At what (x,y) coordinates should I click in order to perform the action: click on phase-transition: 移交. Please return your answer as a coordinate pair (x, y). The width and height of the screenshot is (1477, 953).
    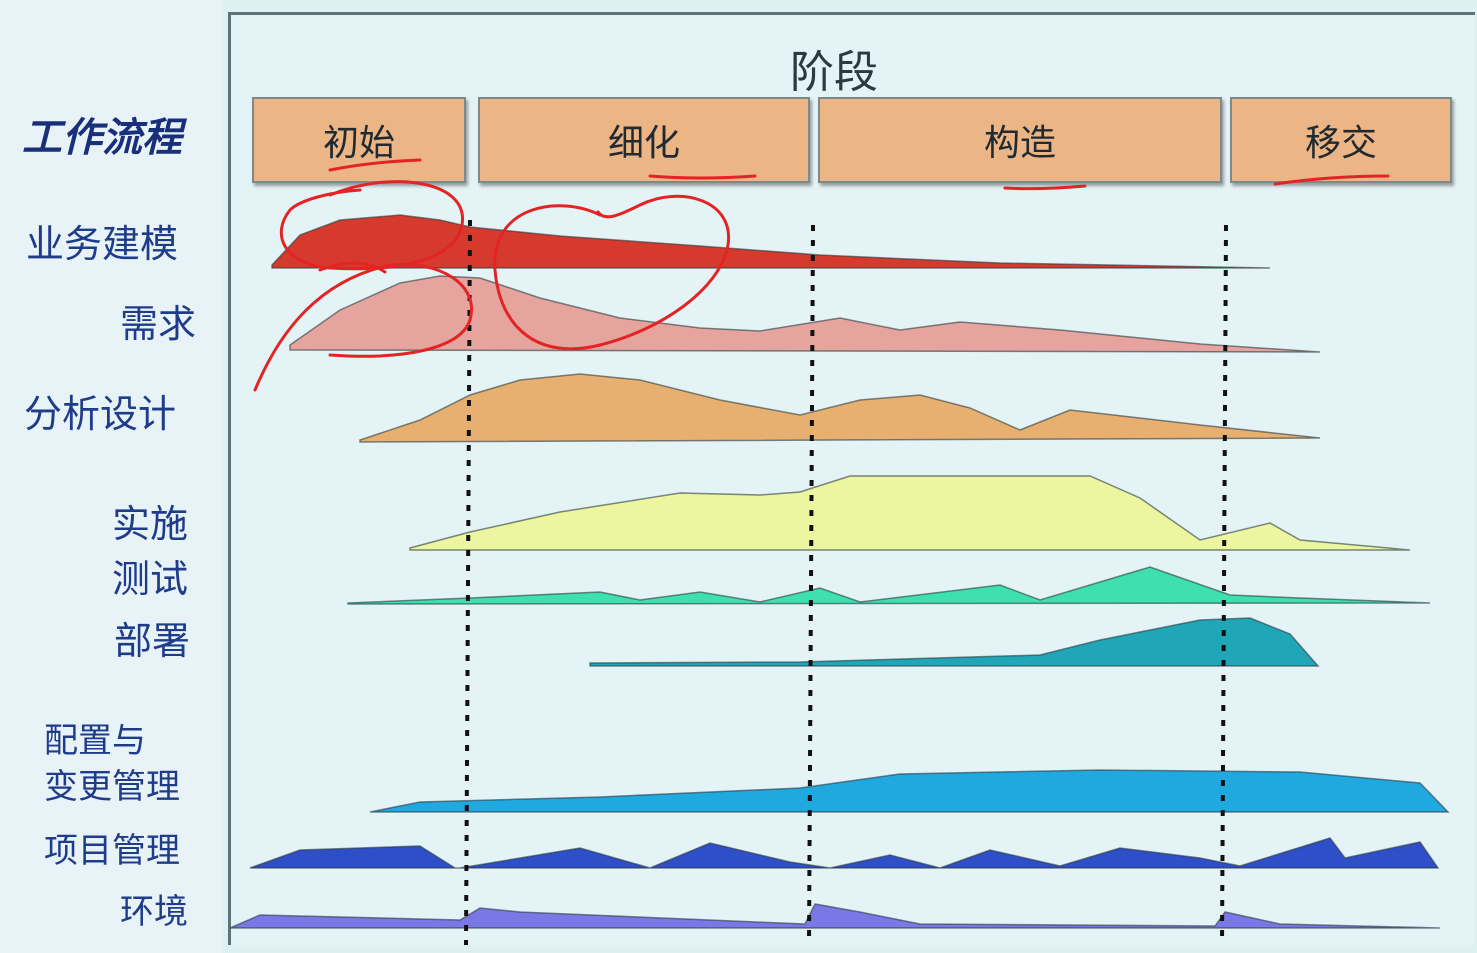
    Looking at the image, I should click on (1341, 140).